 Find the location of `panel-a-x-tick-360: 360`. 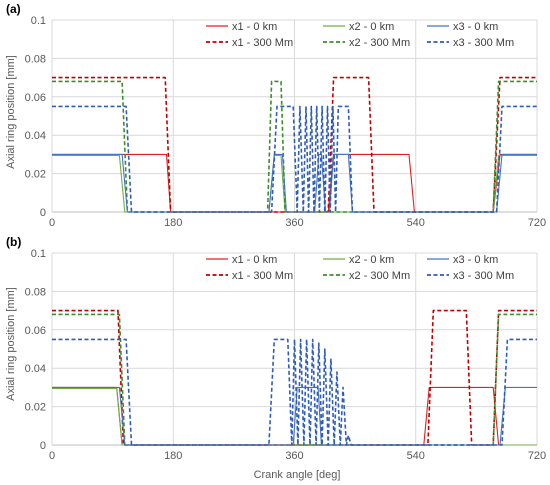

panel-a-x-tick-360: 360 is located at coordinates (294, 223).